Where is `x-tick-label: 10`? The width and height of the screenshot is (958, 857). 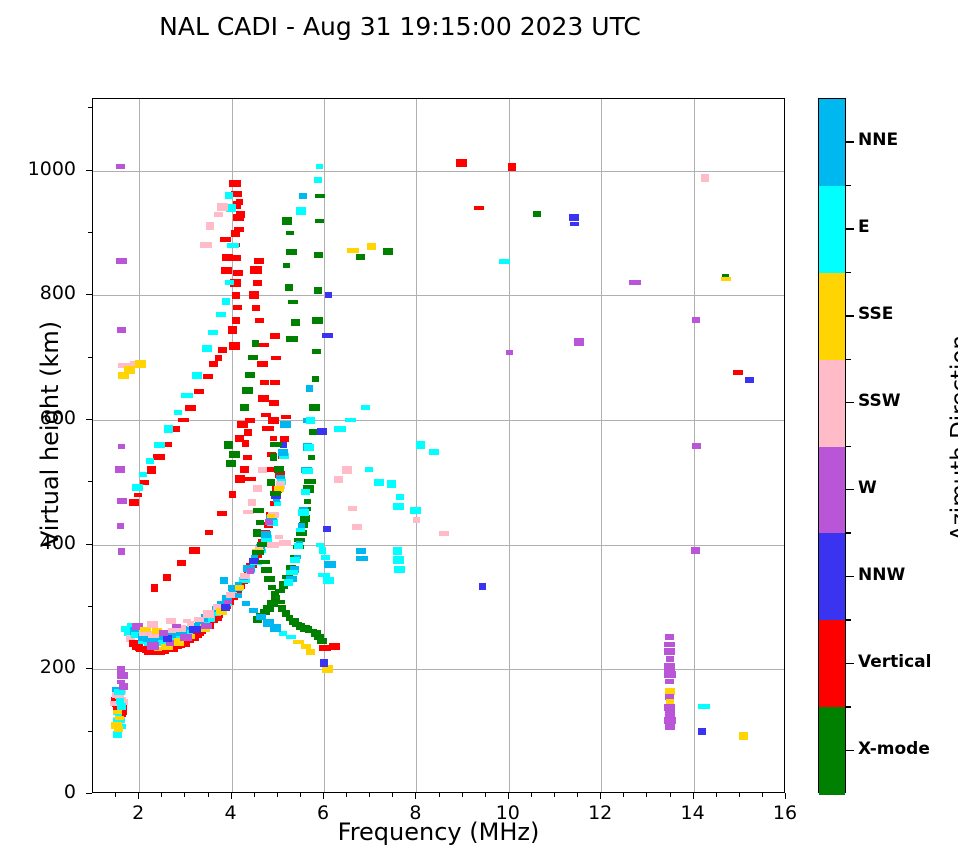 x-tick-label: 10 is located at coordinates (507, 813).